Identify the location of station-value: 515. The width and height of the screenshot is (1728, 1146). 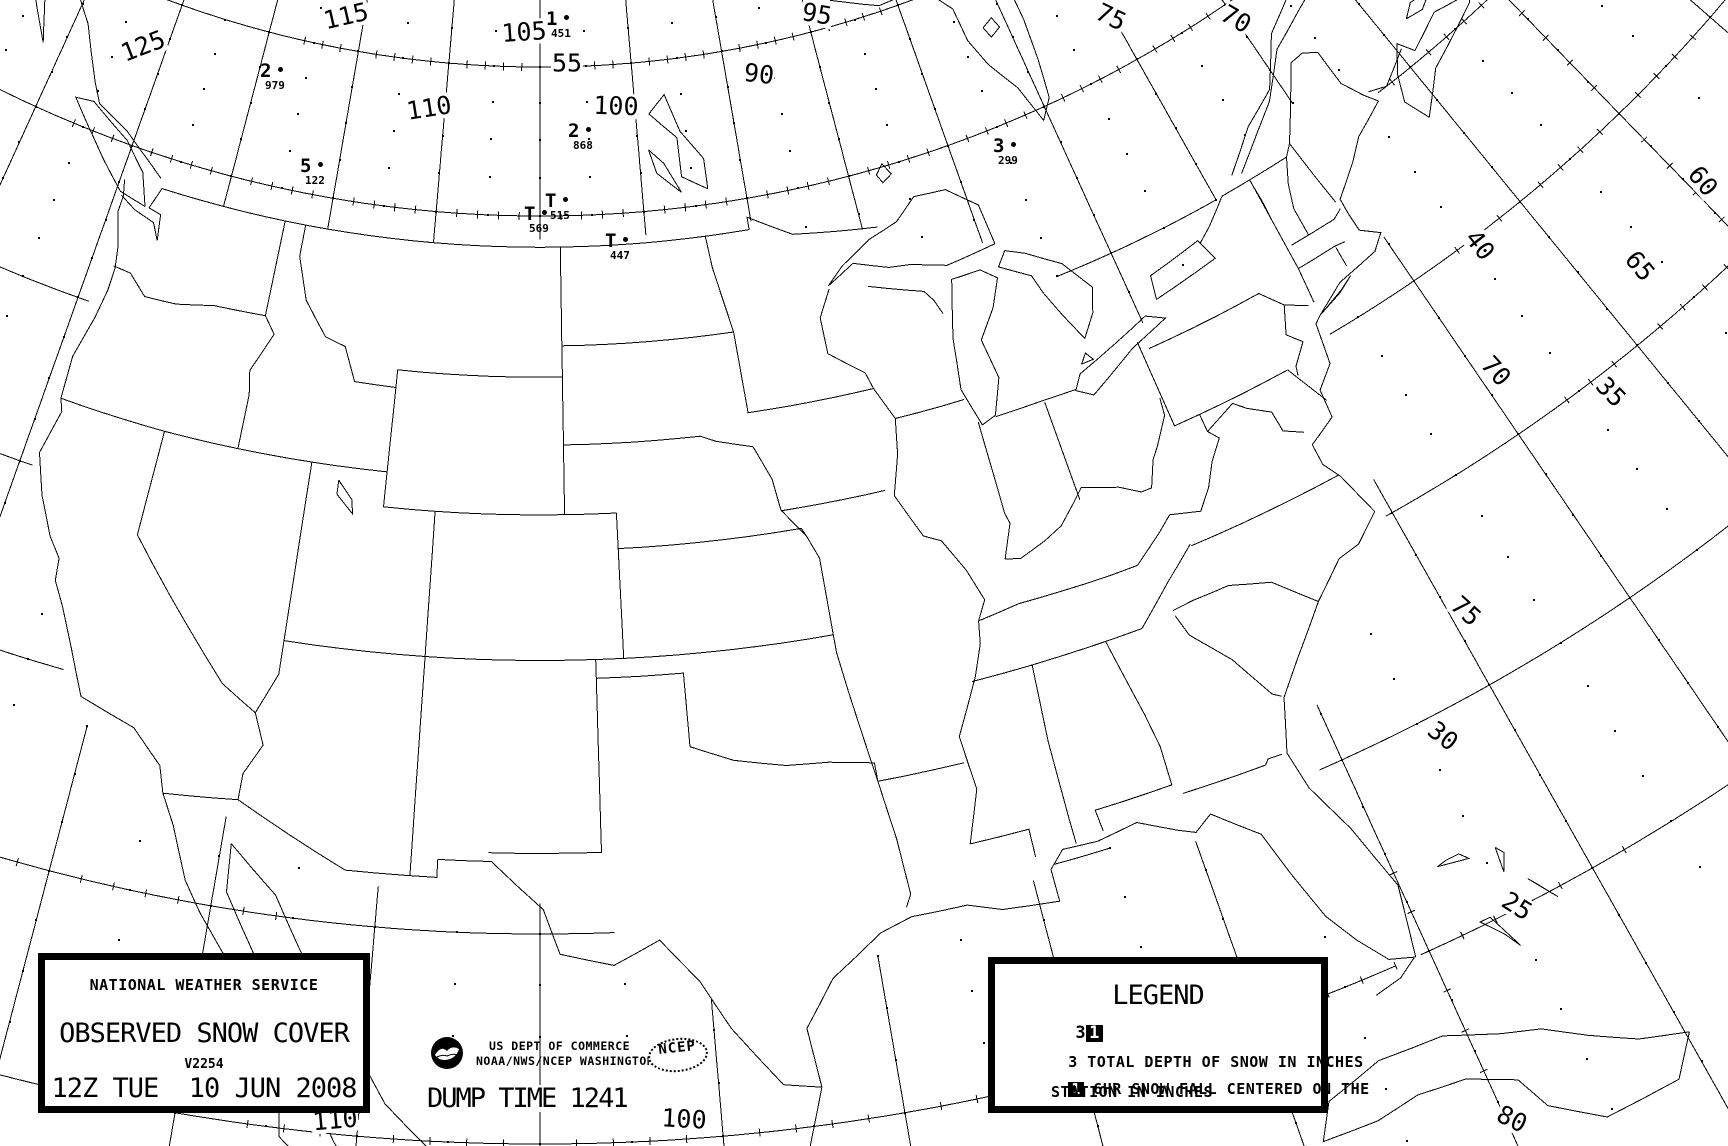
(560, 215).